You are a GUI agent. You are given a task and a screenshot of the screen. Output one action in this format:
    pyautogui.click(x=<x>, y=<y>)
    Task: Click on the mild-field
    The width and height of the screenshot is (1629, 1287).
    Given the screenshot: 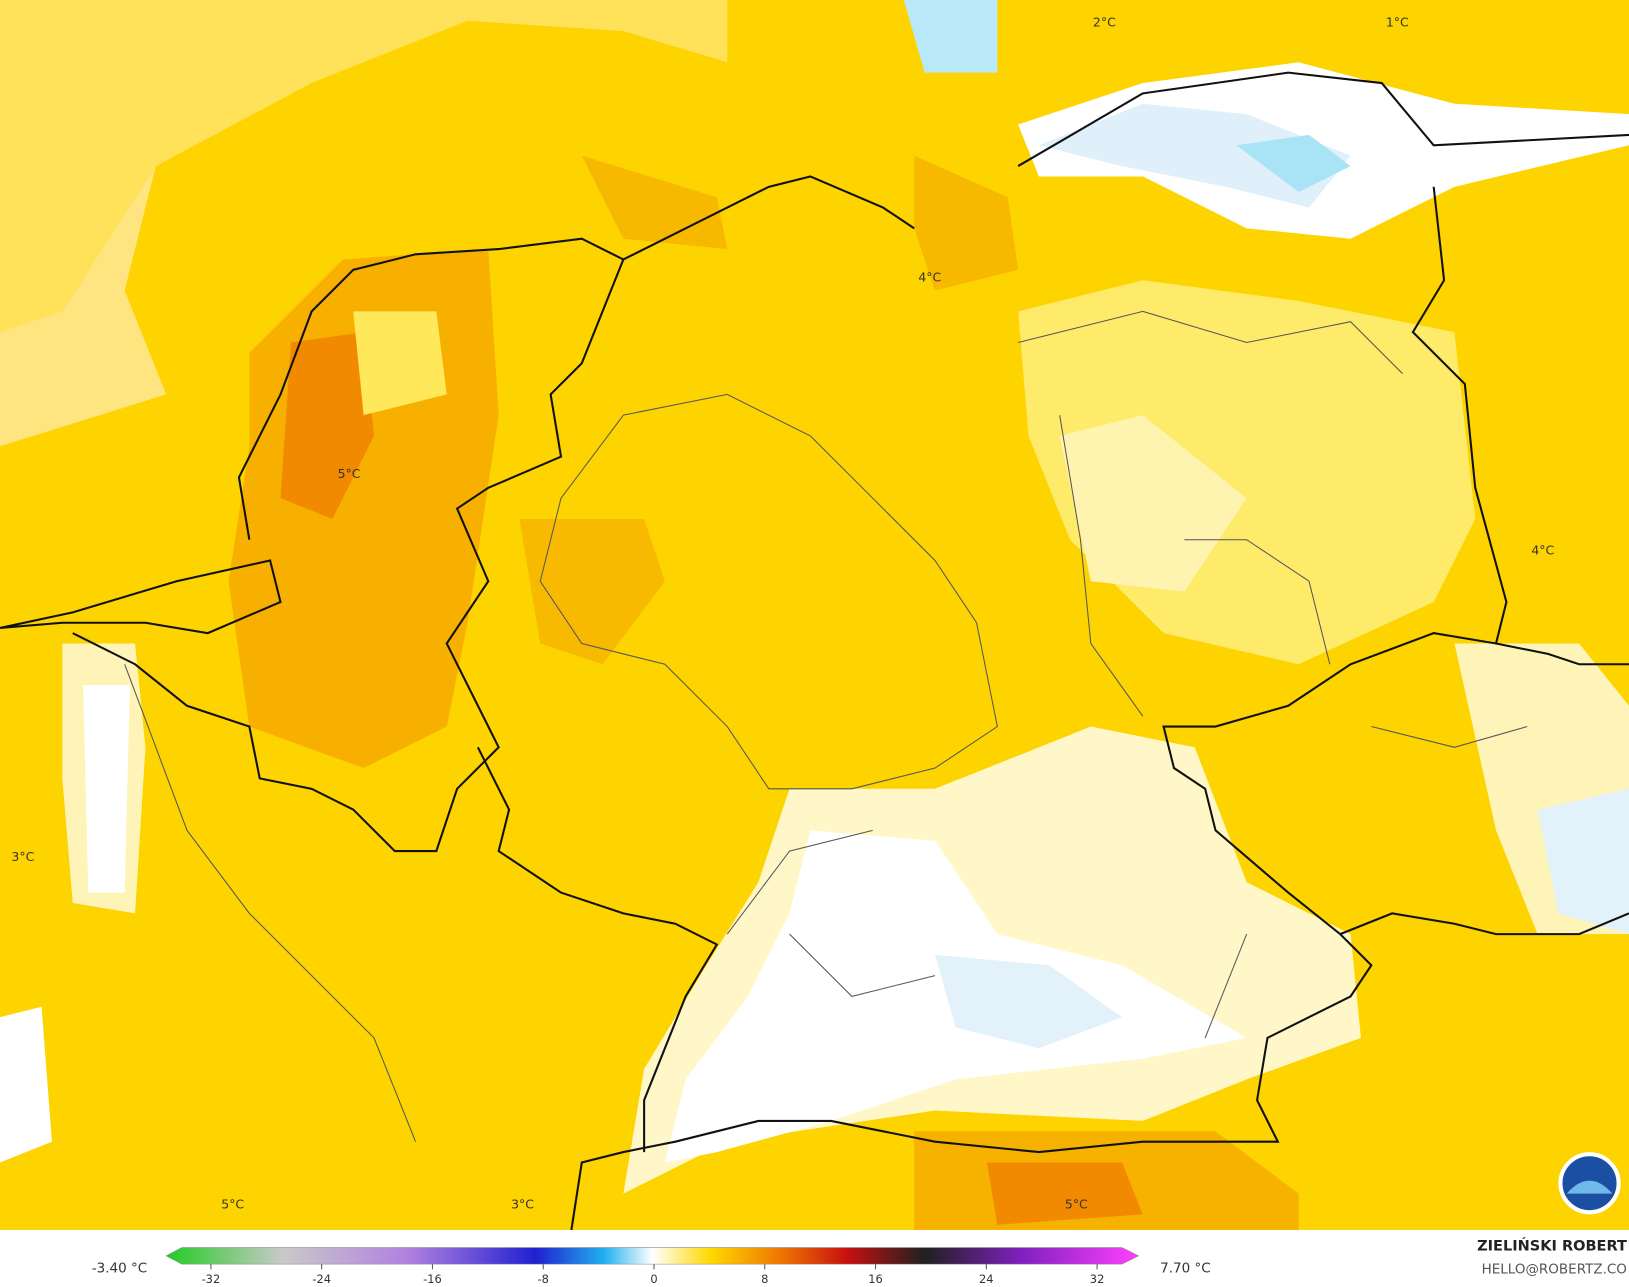 What is the action you would take?
    pyautogui.click(x=1153, y=503)
    